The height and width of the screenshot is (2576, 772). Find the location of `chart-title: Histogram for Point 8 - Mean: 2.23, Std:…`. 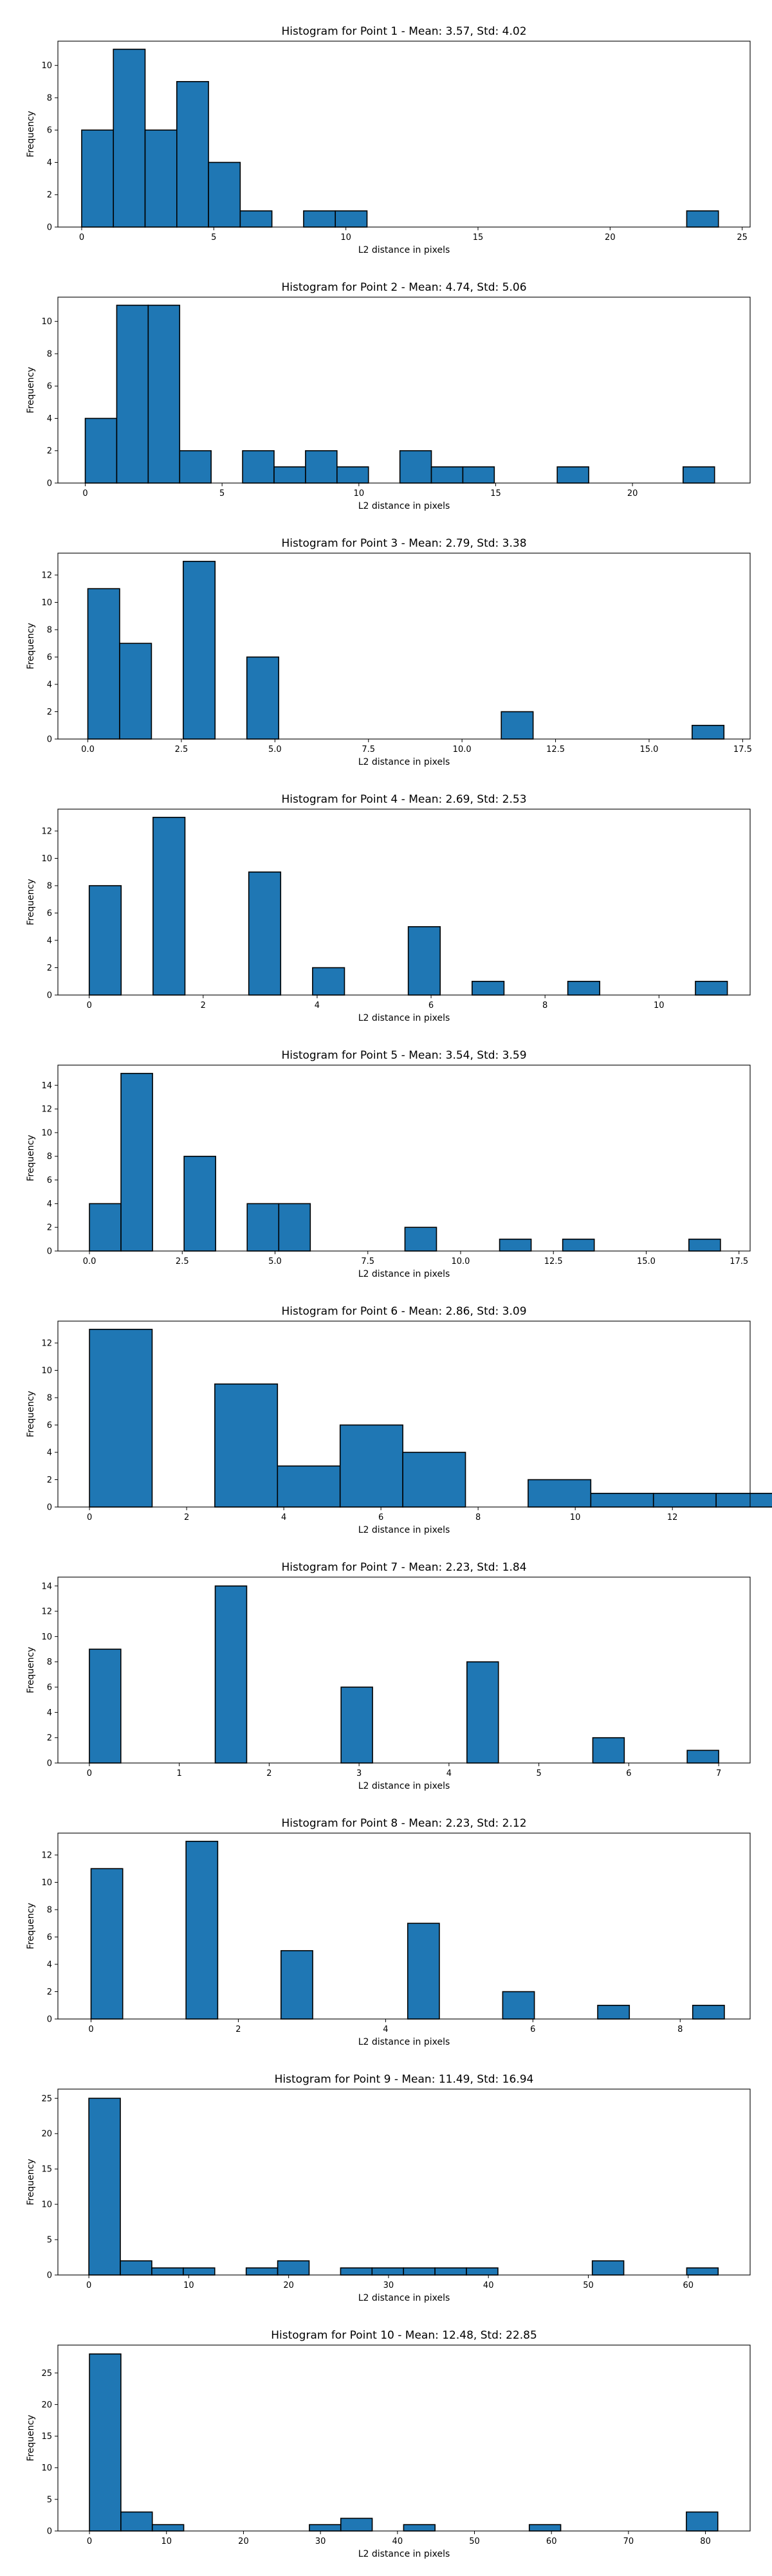

chart-title: Histogram for Point 8 - Mean: 2.23, Std:… is located at coordinates (403, 1823).